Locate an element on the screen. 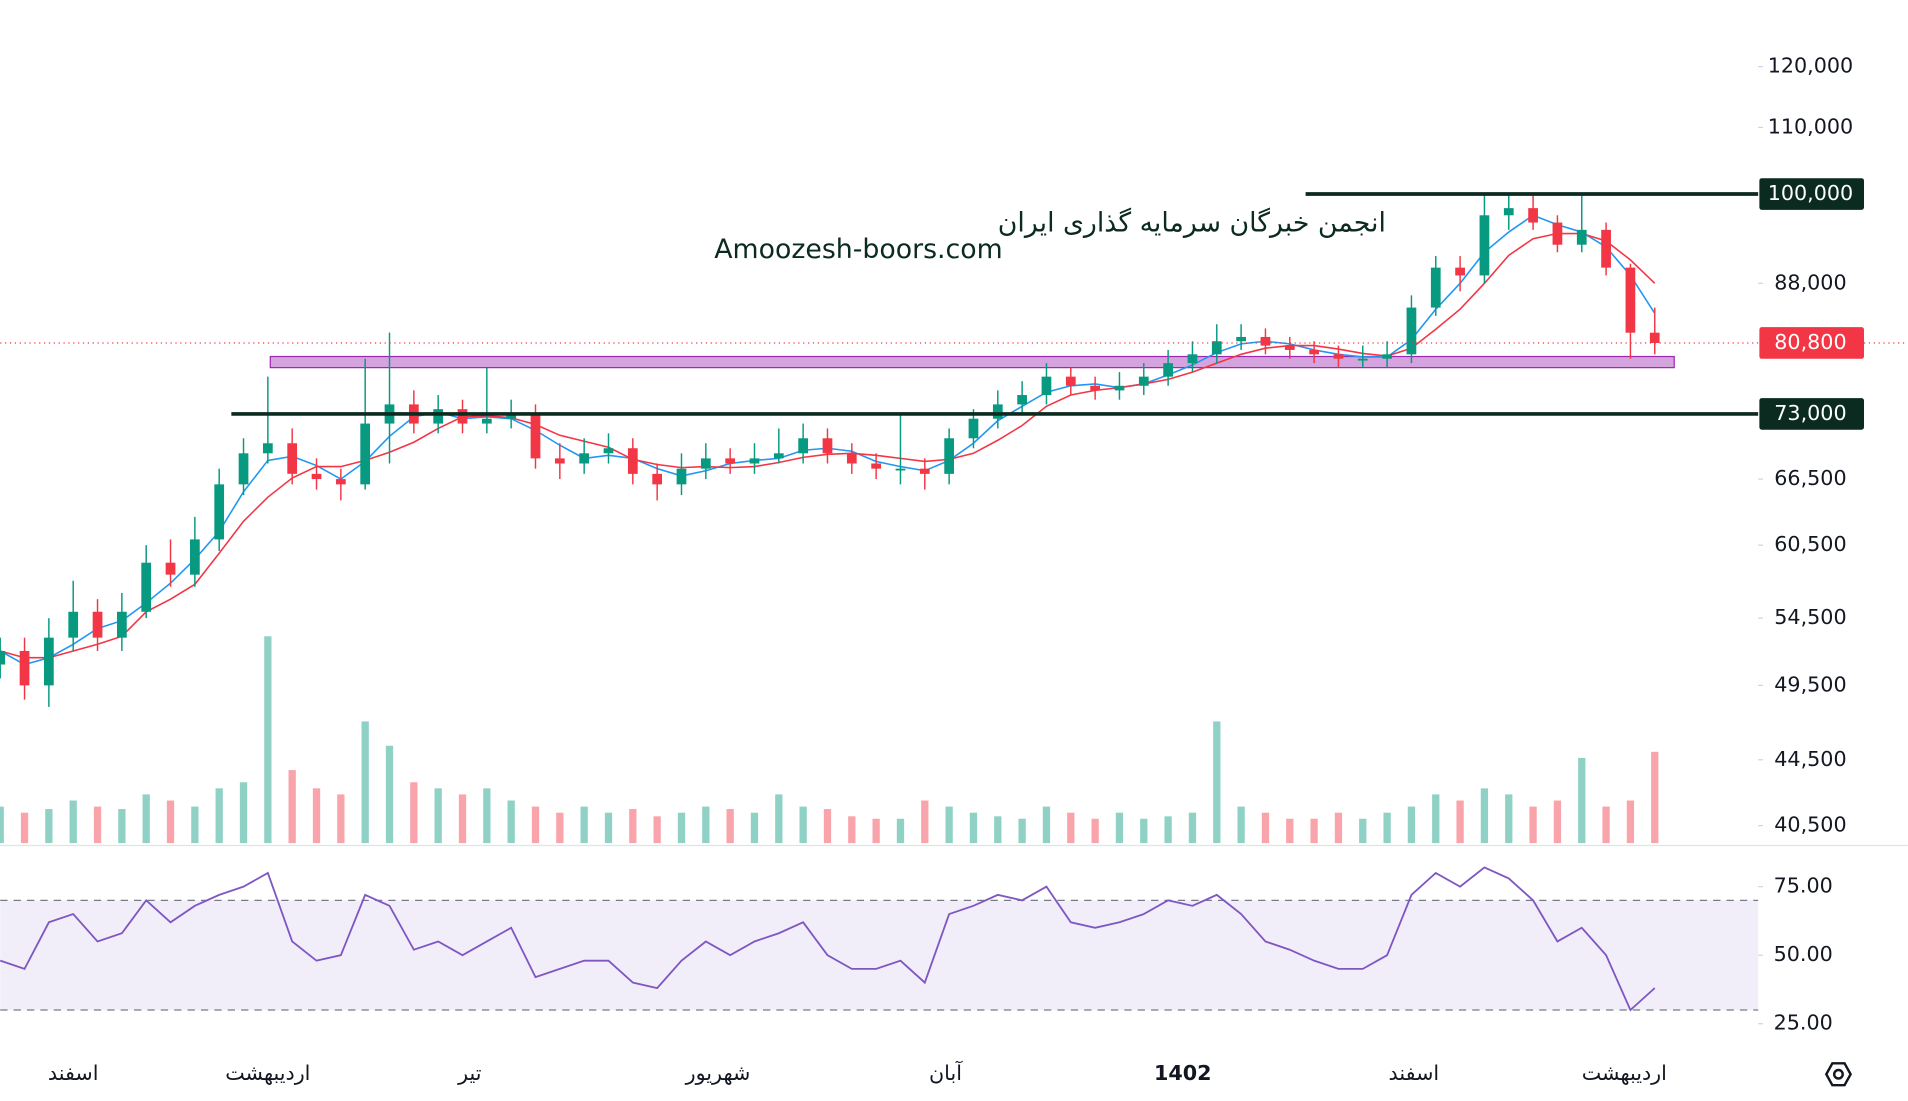 The width and height of the screenshot is (1908, 1101). level-label: 73,000 is located at coordinates (1810, 413).